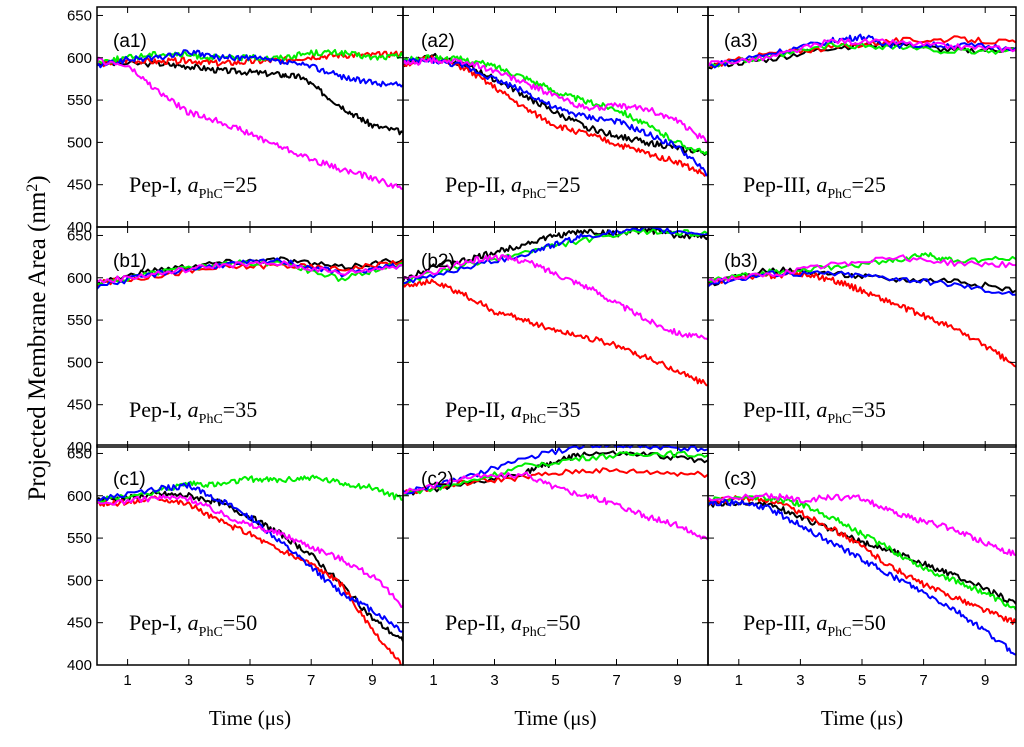 This screenshot has height=747, width=1024. Describe the element at coordinates (862, 117) in the screenshot. I see `panel: (a3) Pep-III, aPhC=25` at that location.